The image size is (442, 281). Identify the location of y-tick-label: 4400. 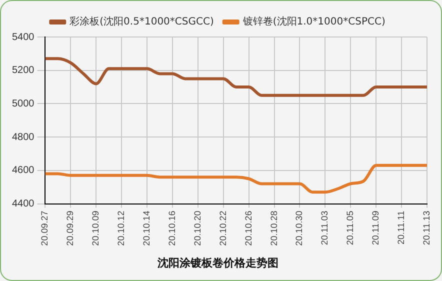
(23, 204).